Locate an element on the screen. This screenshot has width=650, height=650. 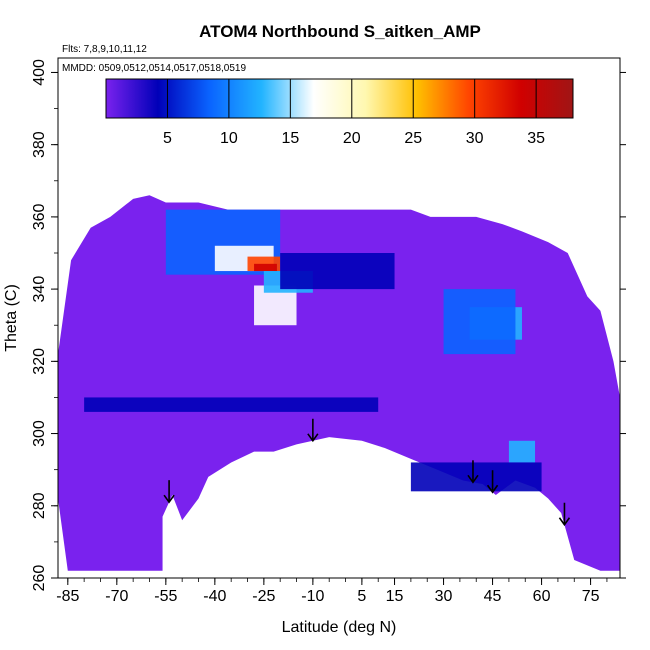
x-axis-title: Latitude (deg N) is located at coordinates (339, 627).